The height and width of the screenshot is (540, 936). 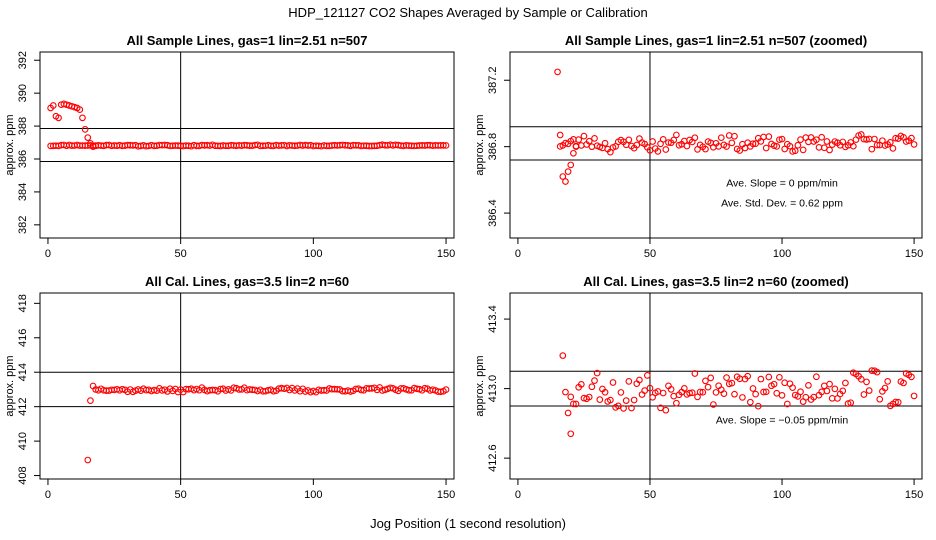 What do you see at coordinates (468, 523) in the screenshot?
I see `figure-x-axis-label: Jog Position (1 second resolution)` at bounding box center [468, 523].